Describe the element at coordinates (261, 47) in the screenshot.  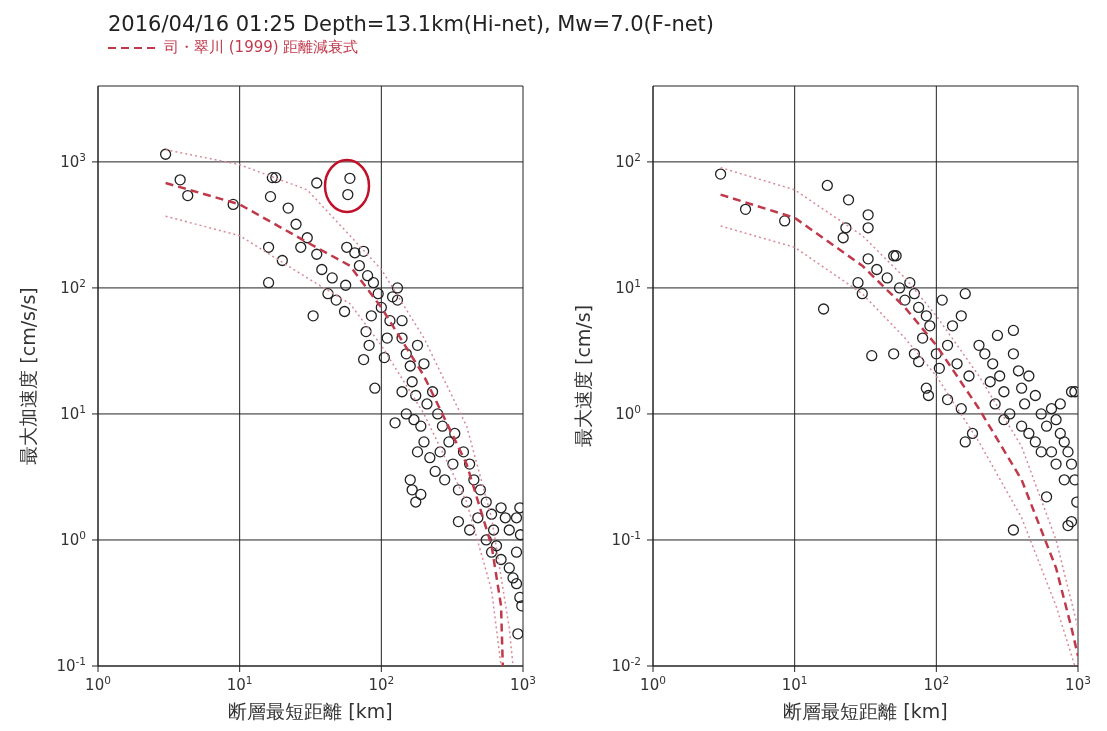
I see `legend-label: 司・翠川 (1999) 距離減衰式` at that location.